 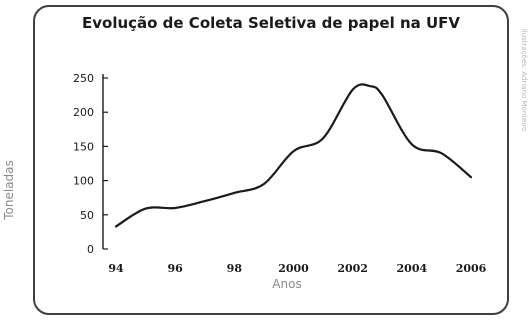 I want to click on x-tick-label: 94, so click(x=116, y=268).